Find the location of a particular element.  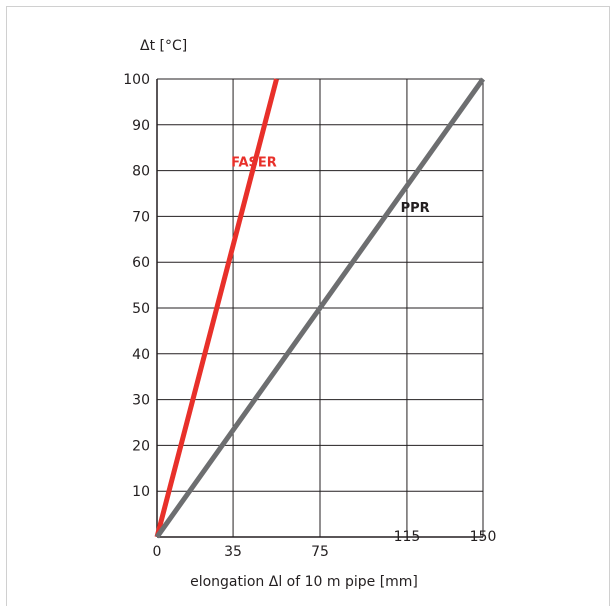

x-tick-label: 150 is located at coordinates (483, 537).